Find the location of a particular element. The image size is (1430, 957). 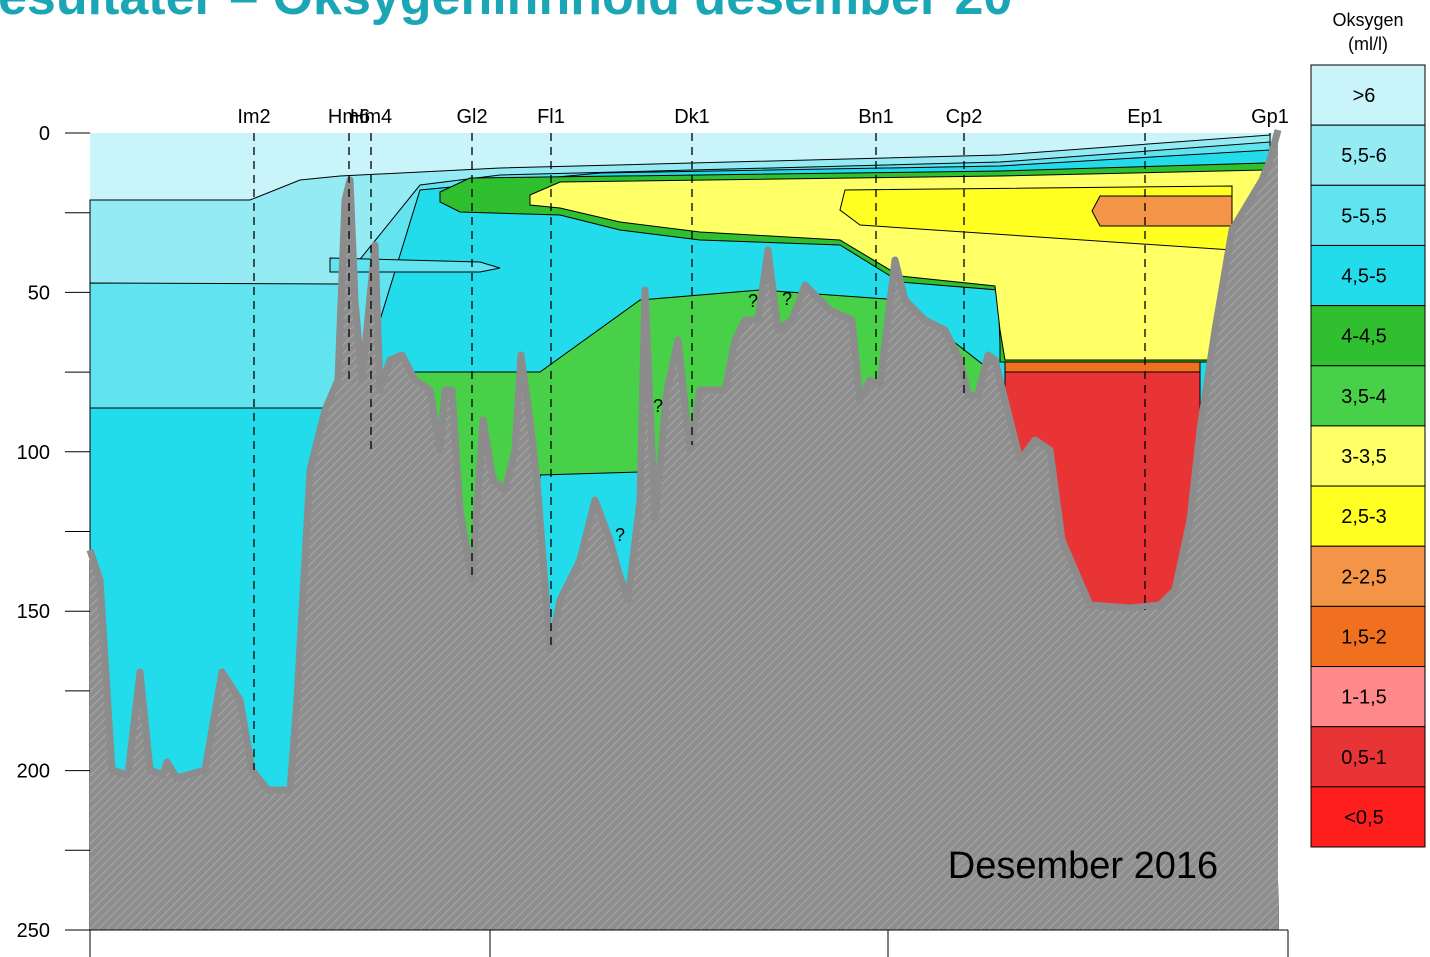

legend-item: 5,5-6 is located at coordinates (1368, 155).